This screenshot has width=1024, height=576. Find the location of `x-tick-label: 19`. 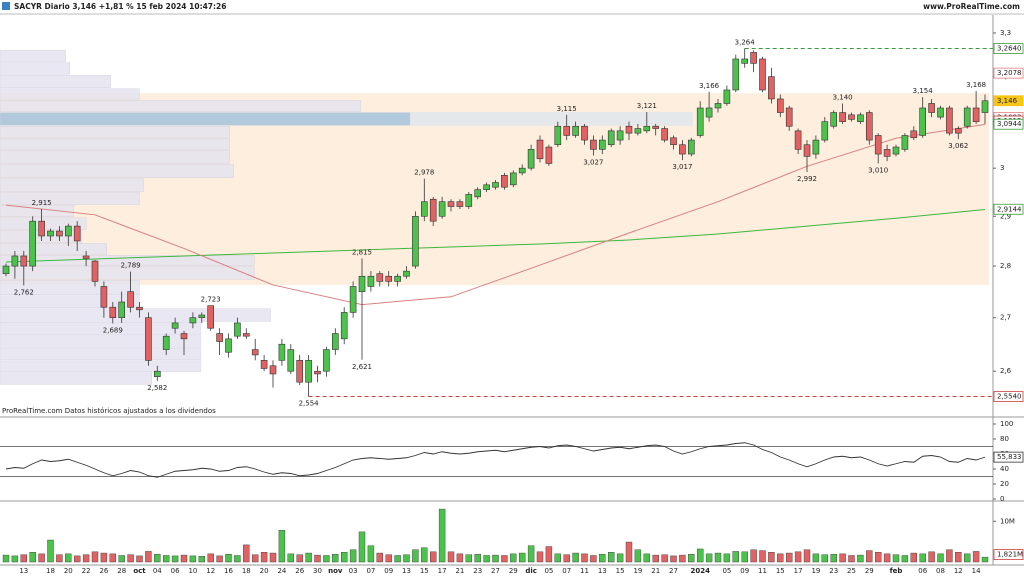

x-tick-label: 19 is located at coordinates (637, 571).